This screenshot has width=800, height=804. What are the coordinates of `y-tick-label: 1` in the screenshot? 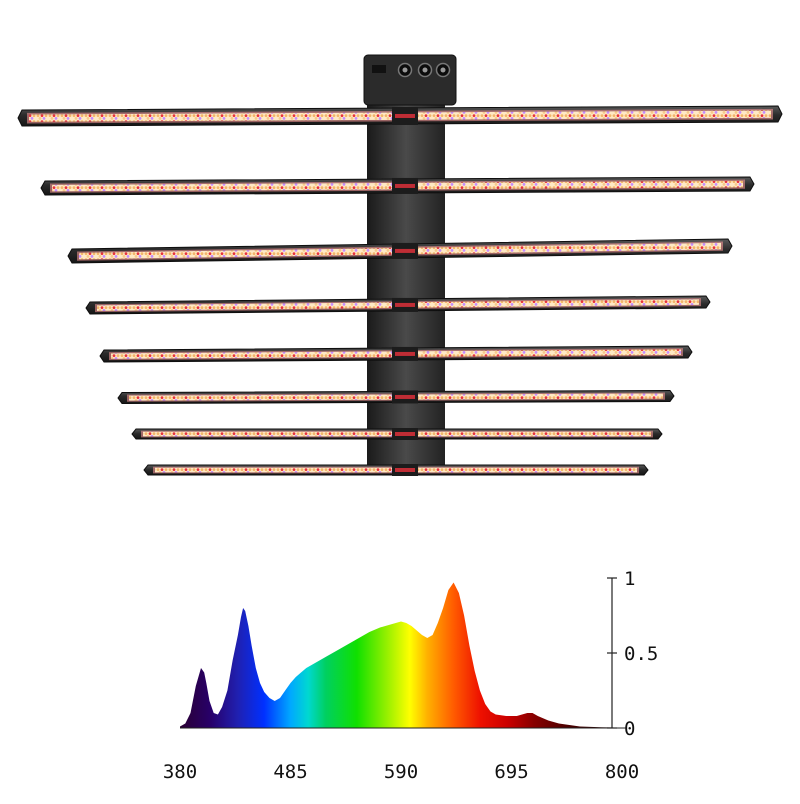 It's located at (629, 579).